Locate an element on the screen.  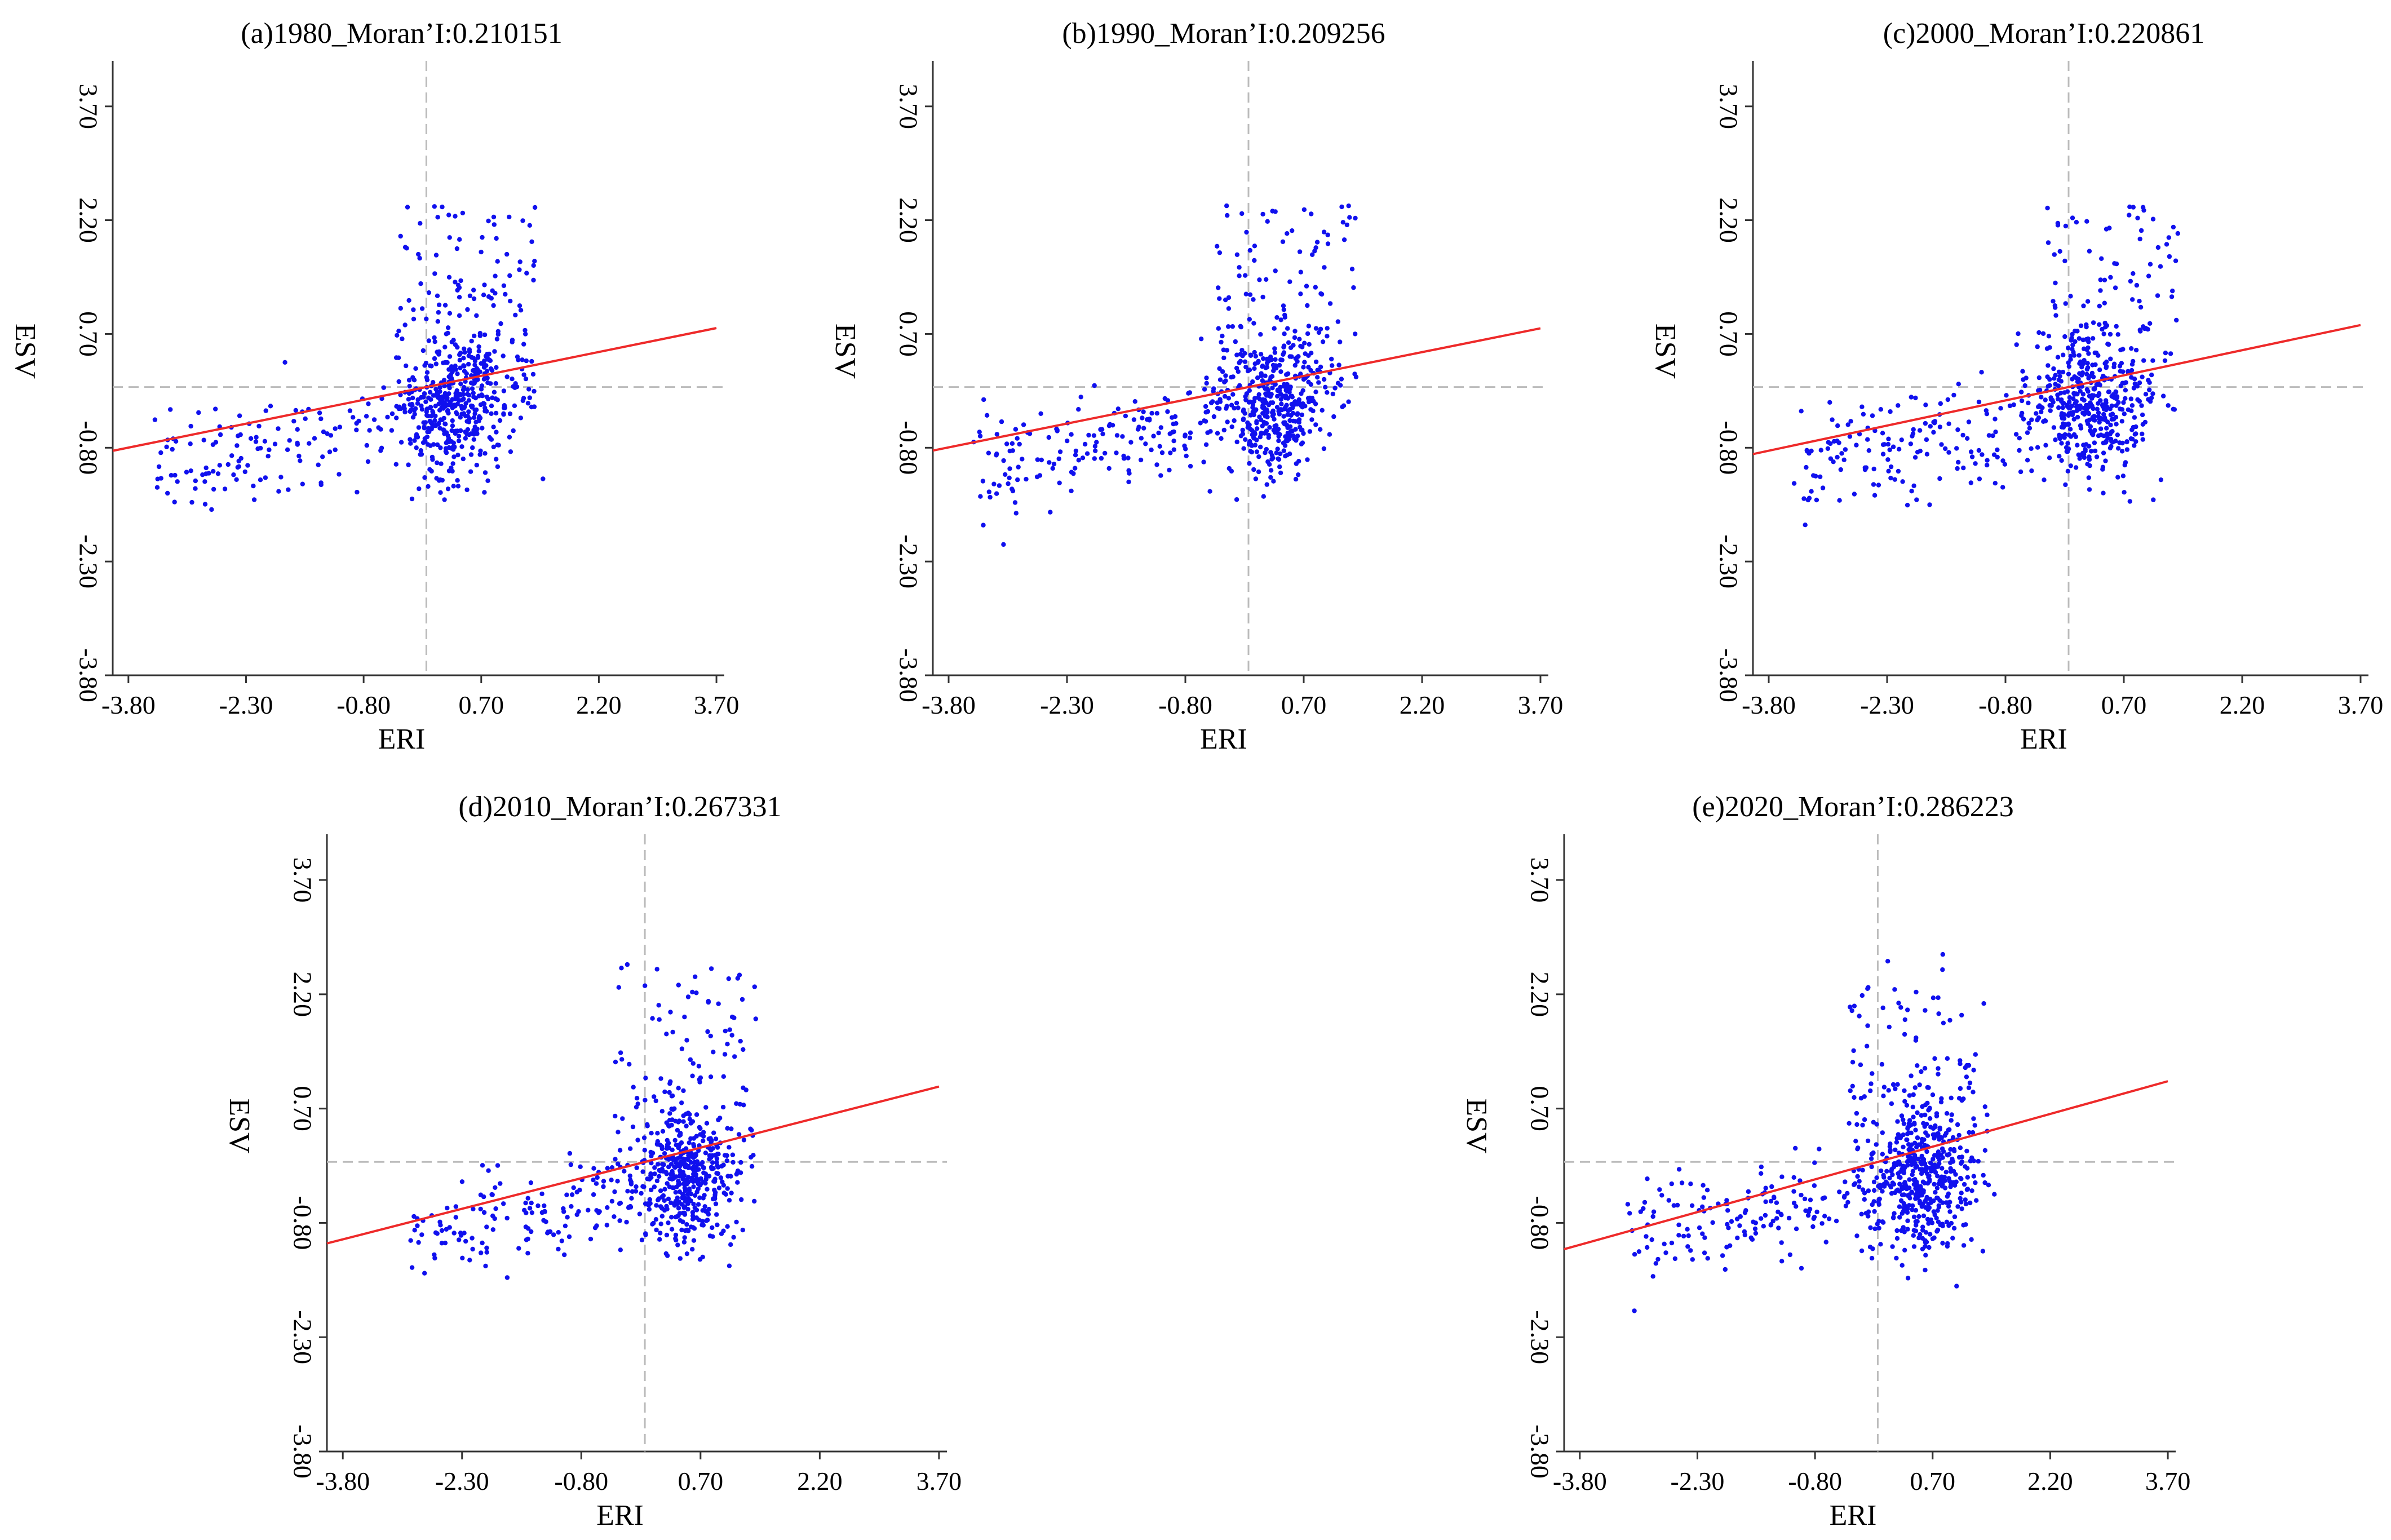
x-tick-label: -3.80 is located at coordinates (1580, 1481).